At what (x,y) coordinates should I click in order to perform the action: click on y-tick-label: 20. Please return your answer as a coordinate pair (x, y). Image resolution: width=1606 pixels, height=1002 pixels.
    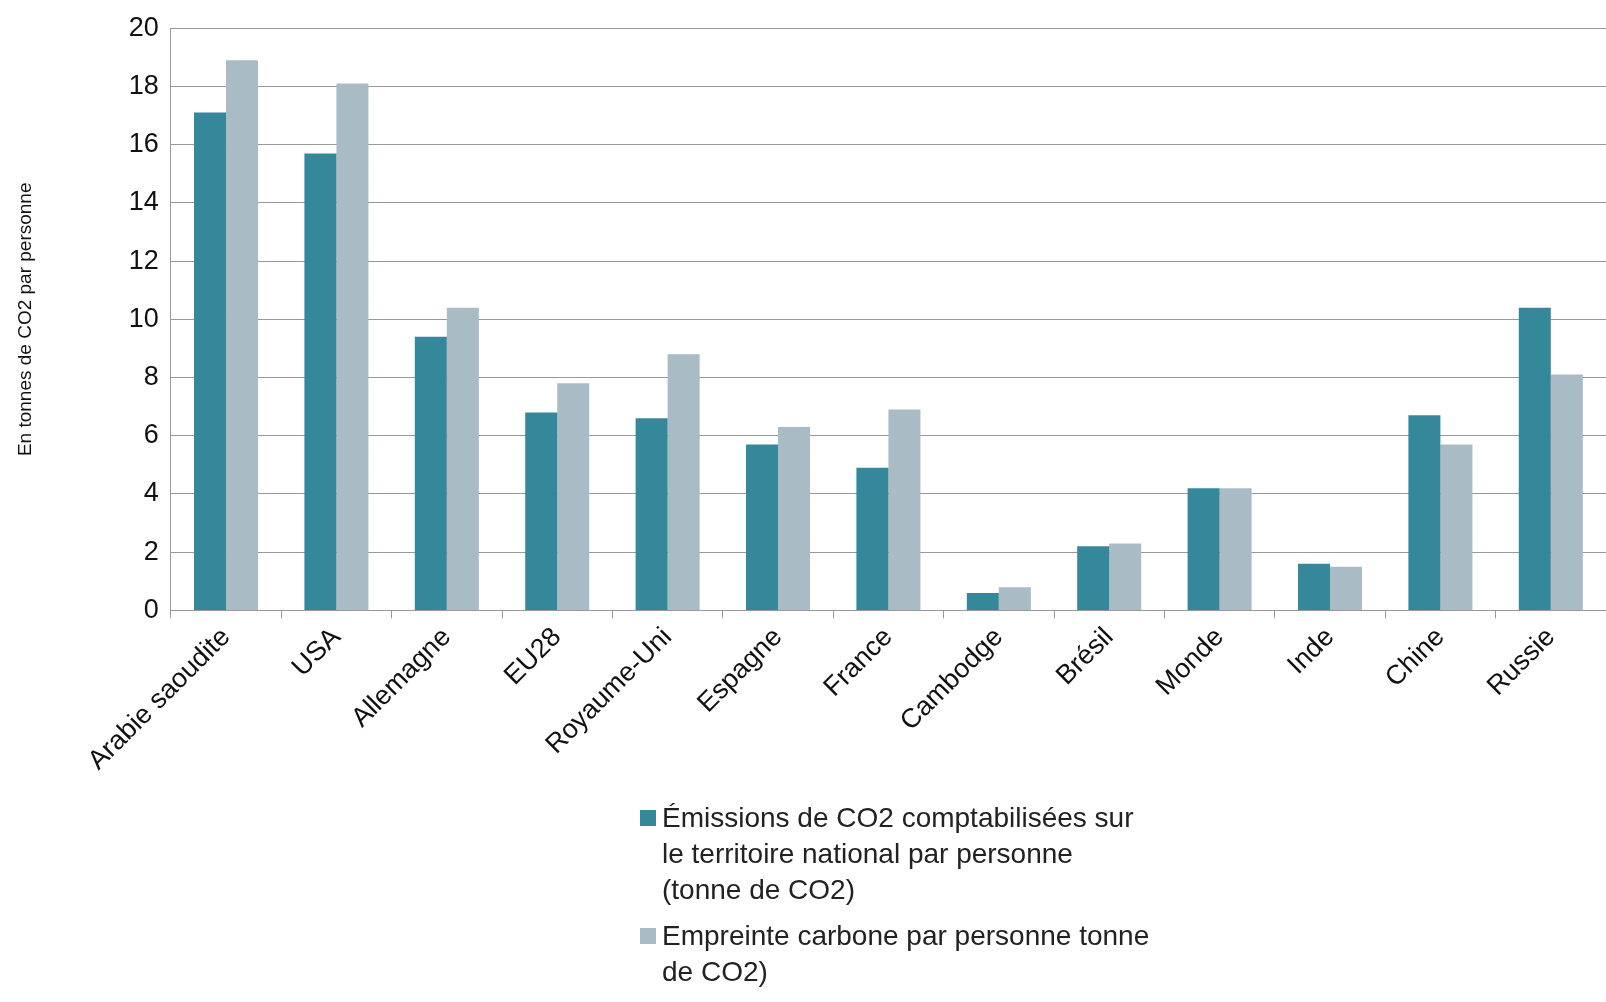
    Looking at the image, I should click on (143, 26).